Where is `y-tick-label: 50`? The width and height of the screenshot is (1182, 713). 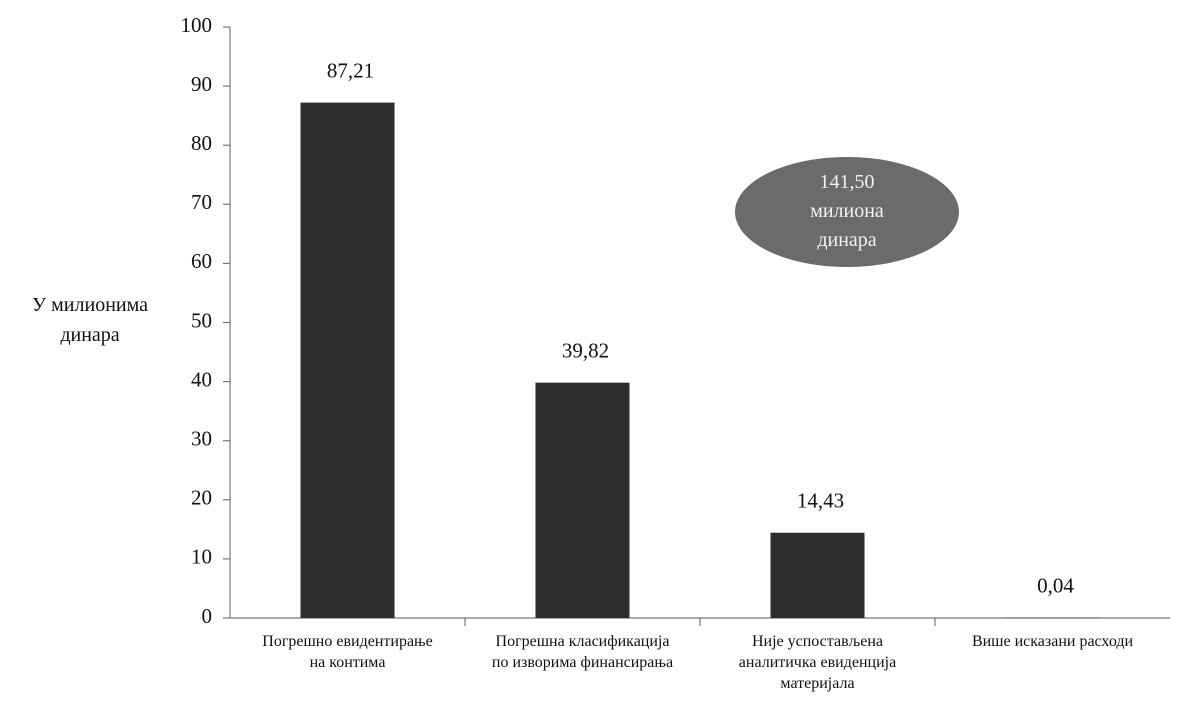 y-tick-label: 50 is located at coordinates (201, 320).